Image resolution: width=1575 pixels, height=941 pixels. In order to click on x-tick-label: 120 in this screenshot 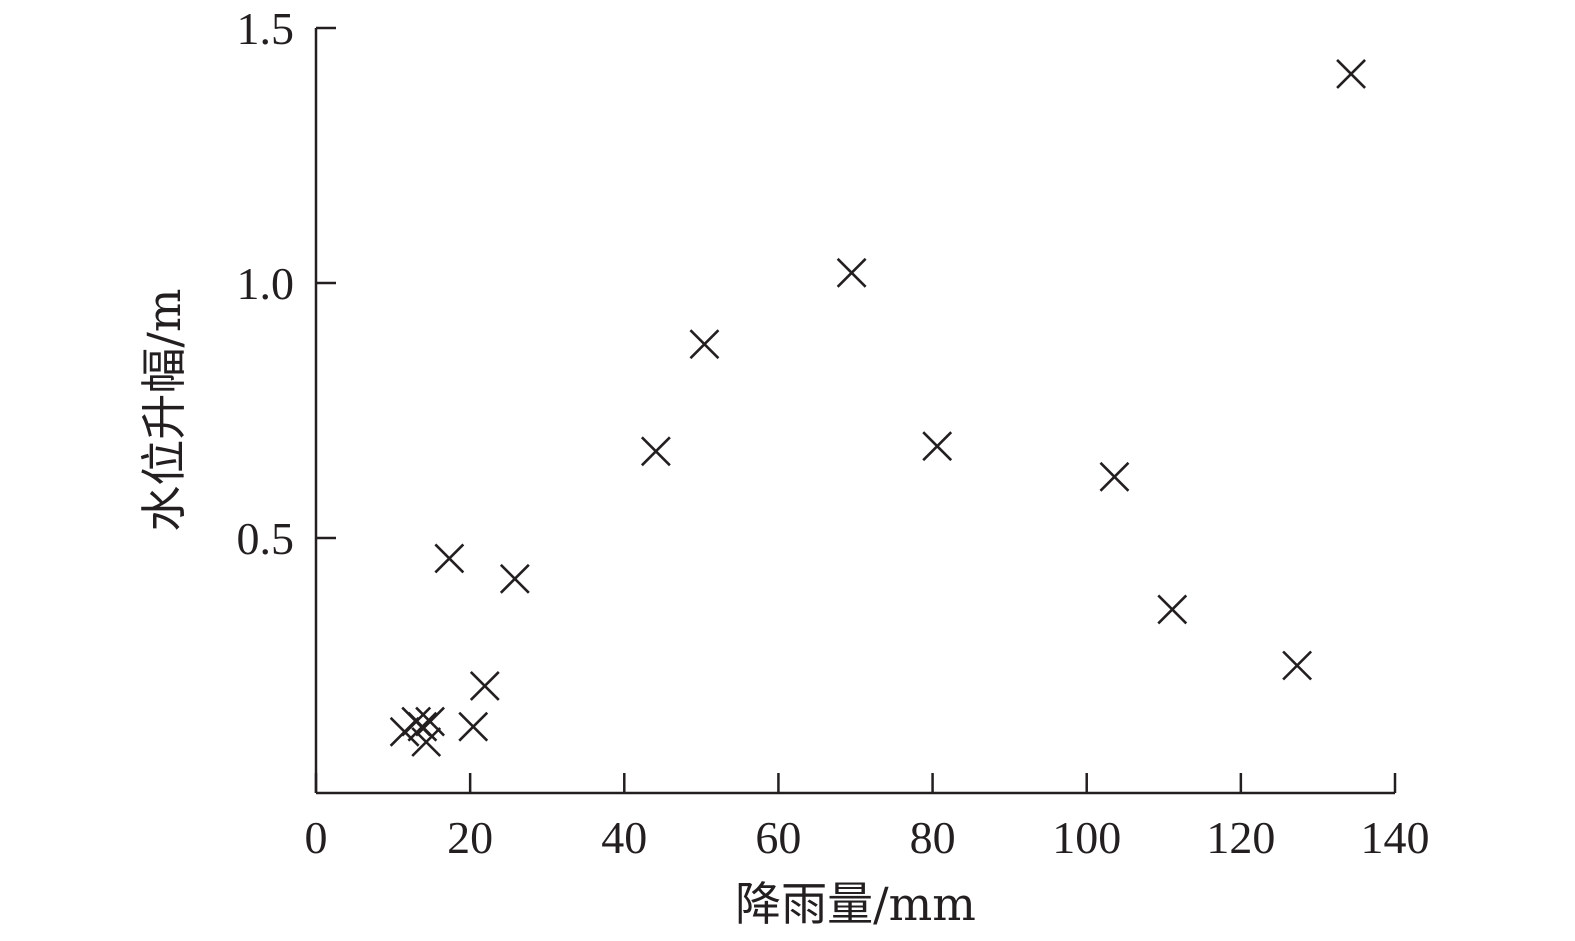, I will do `click(1240, 837)`.